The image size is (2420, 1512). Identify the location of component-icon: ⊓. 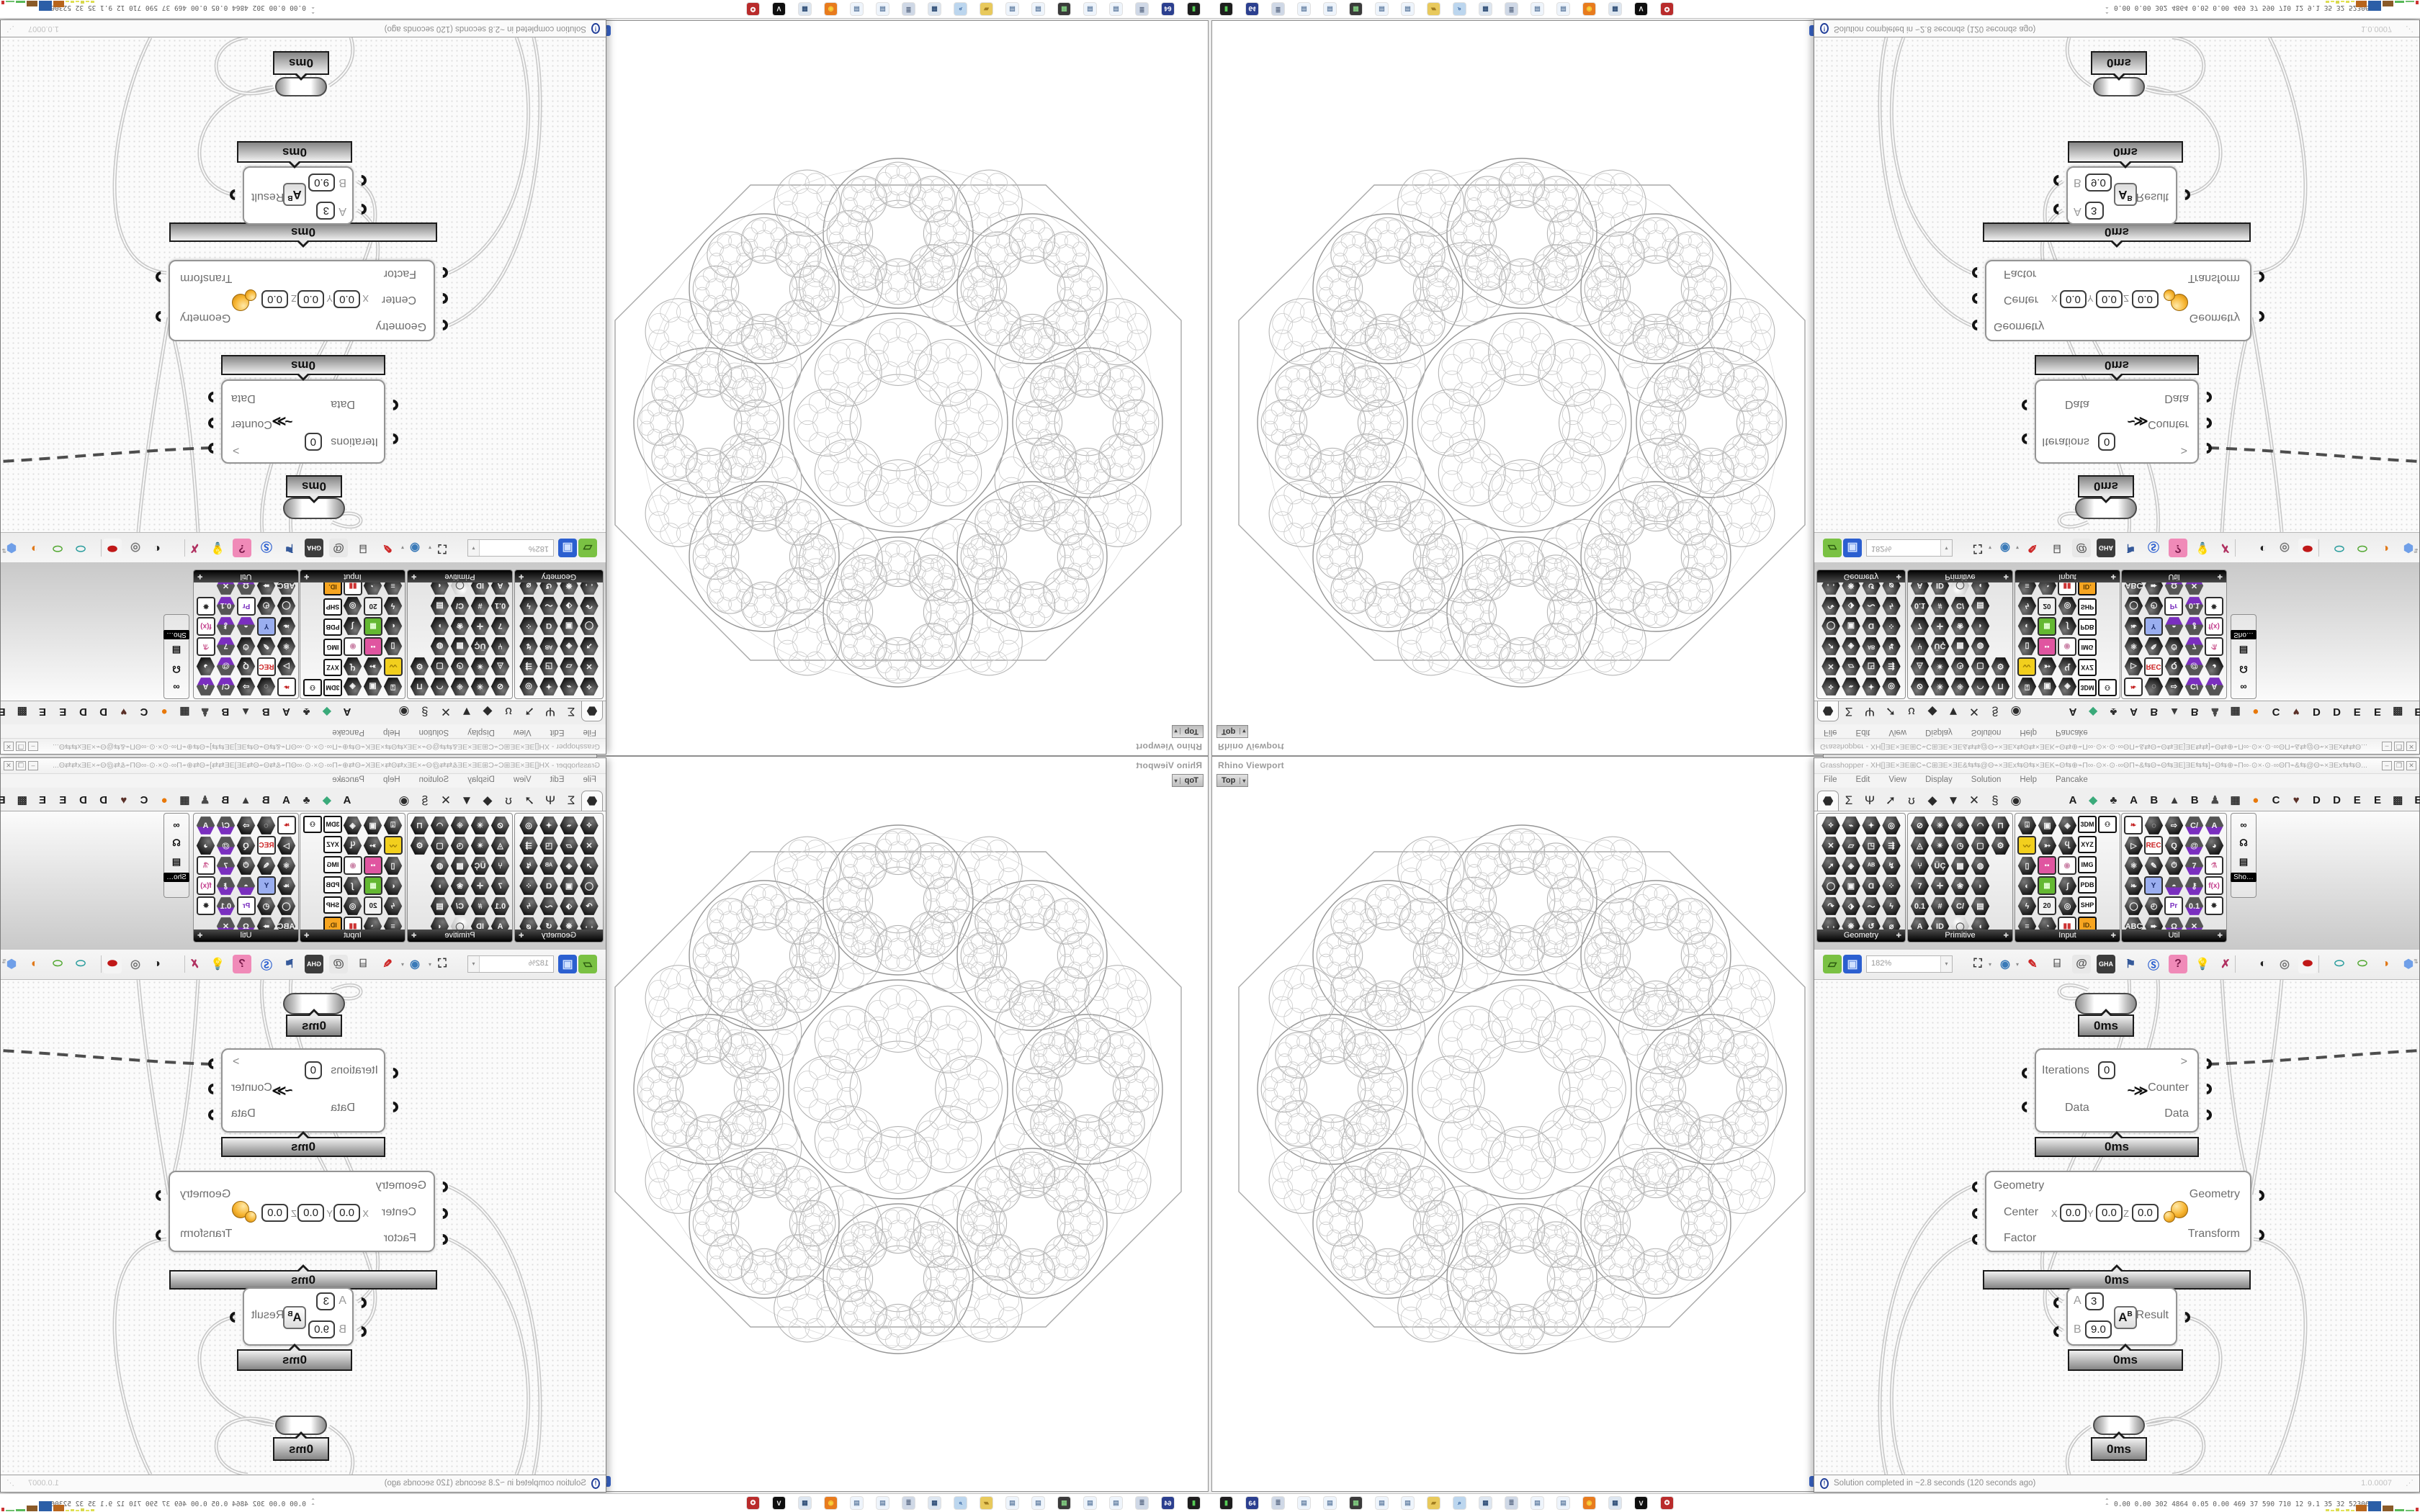
(419, 686).